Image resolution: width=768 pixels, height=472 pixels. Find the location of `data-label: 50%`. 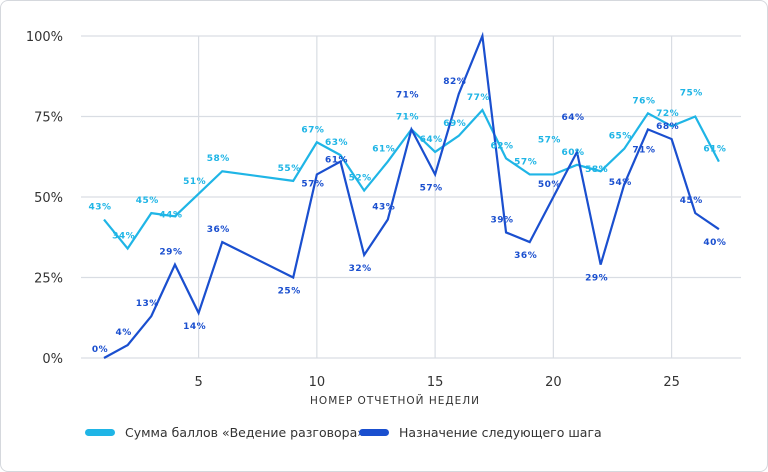

data-label: 50% is located at coordinates (549, 185).